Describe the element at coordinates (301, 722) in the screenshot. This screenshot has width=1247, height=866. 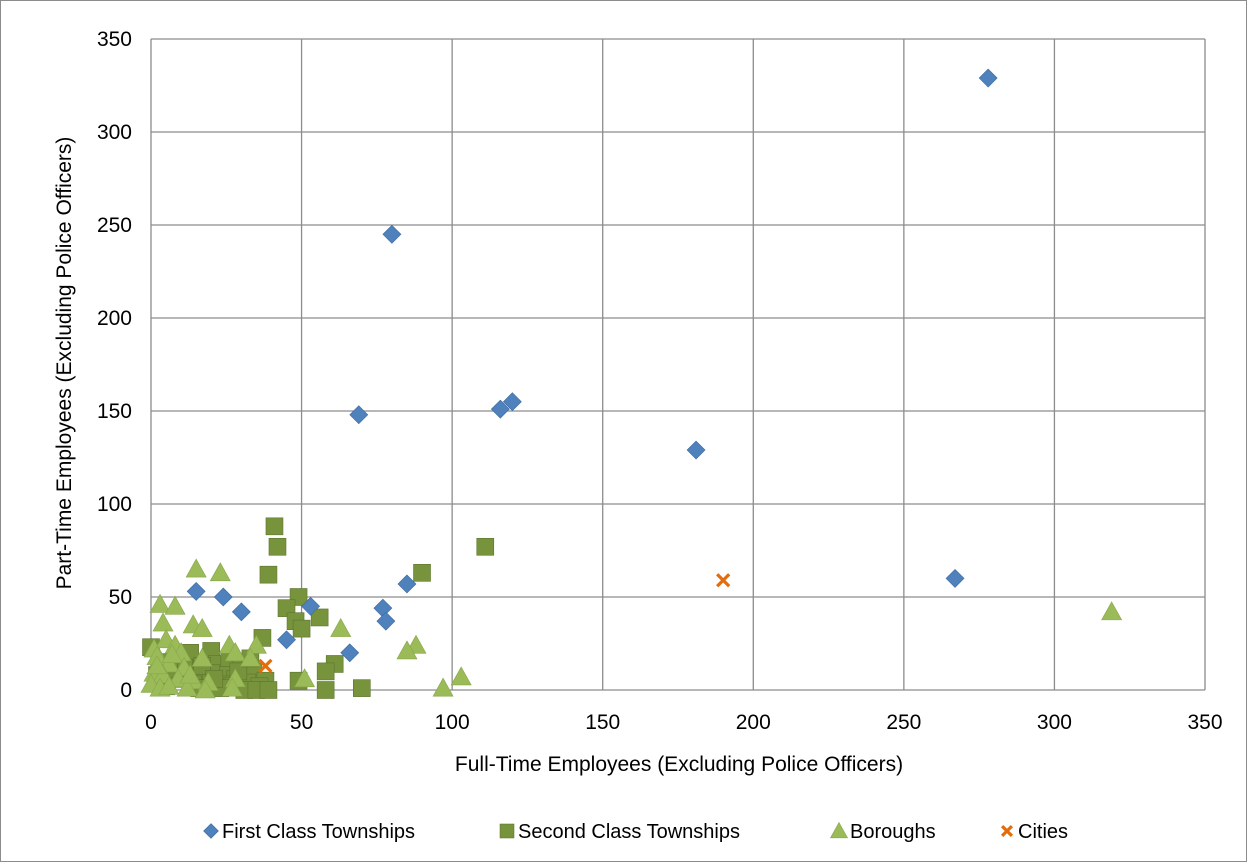
I see `x-tick-label: 50` at that location.